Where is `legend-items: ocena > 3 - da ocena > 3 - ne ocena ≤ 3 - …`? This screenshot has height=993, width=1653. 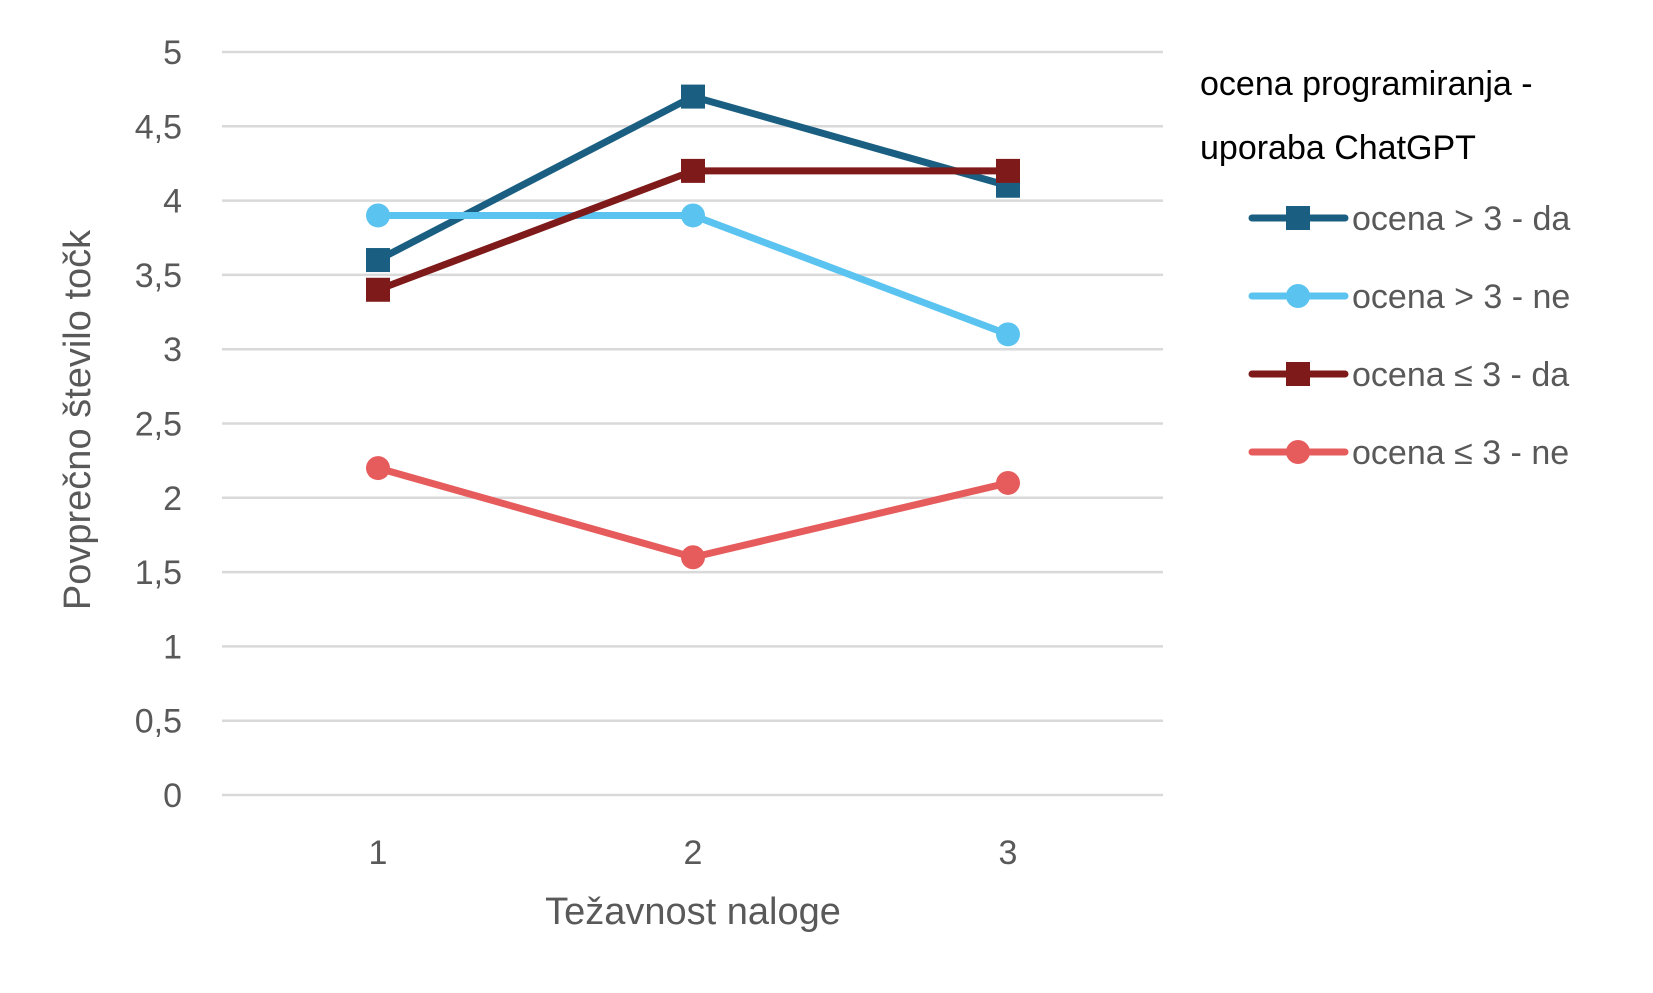
legend-items: ocena > 3 - da ocena > 3 - ne ocena ≤ 3 - … is located at coordinates (1409, 336).